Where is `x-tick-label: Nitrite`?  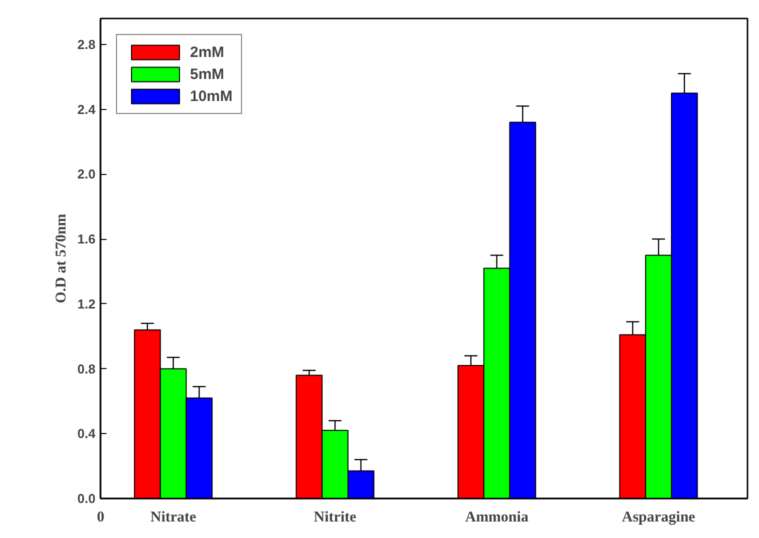
x-tick-label: Nitrite is located at coordinates (335, 518).